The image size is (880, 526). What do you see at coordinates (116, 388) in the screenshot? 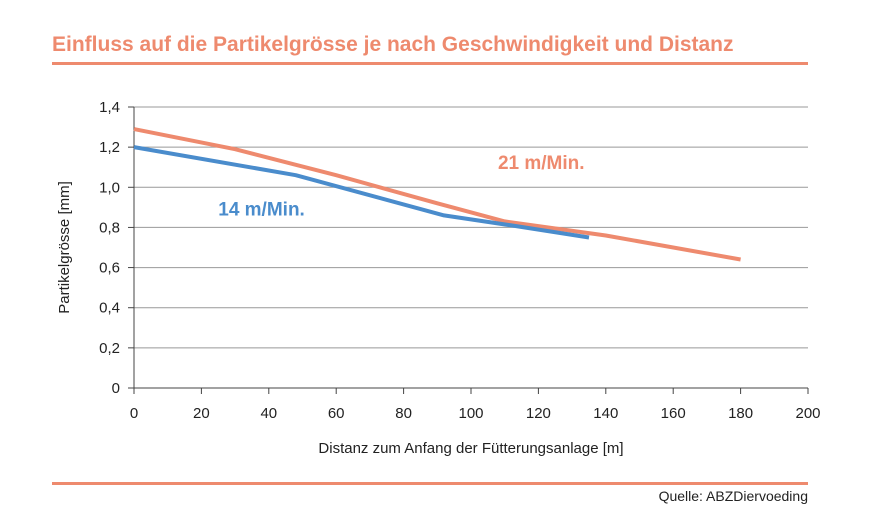
I see `y-tick-label: 0` at bounding box center [116, 388].